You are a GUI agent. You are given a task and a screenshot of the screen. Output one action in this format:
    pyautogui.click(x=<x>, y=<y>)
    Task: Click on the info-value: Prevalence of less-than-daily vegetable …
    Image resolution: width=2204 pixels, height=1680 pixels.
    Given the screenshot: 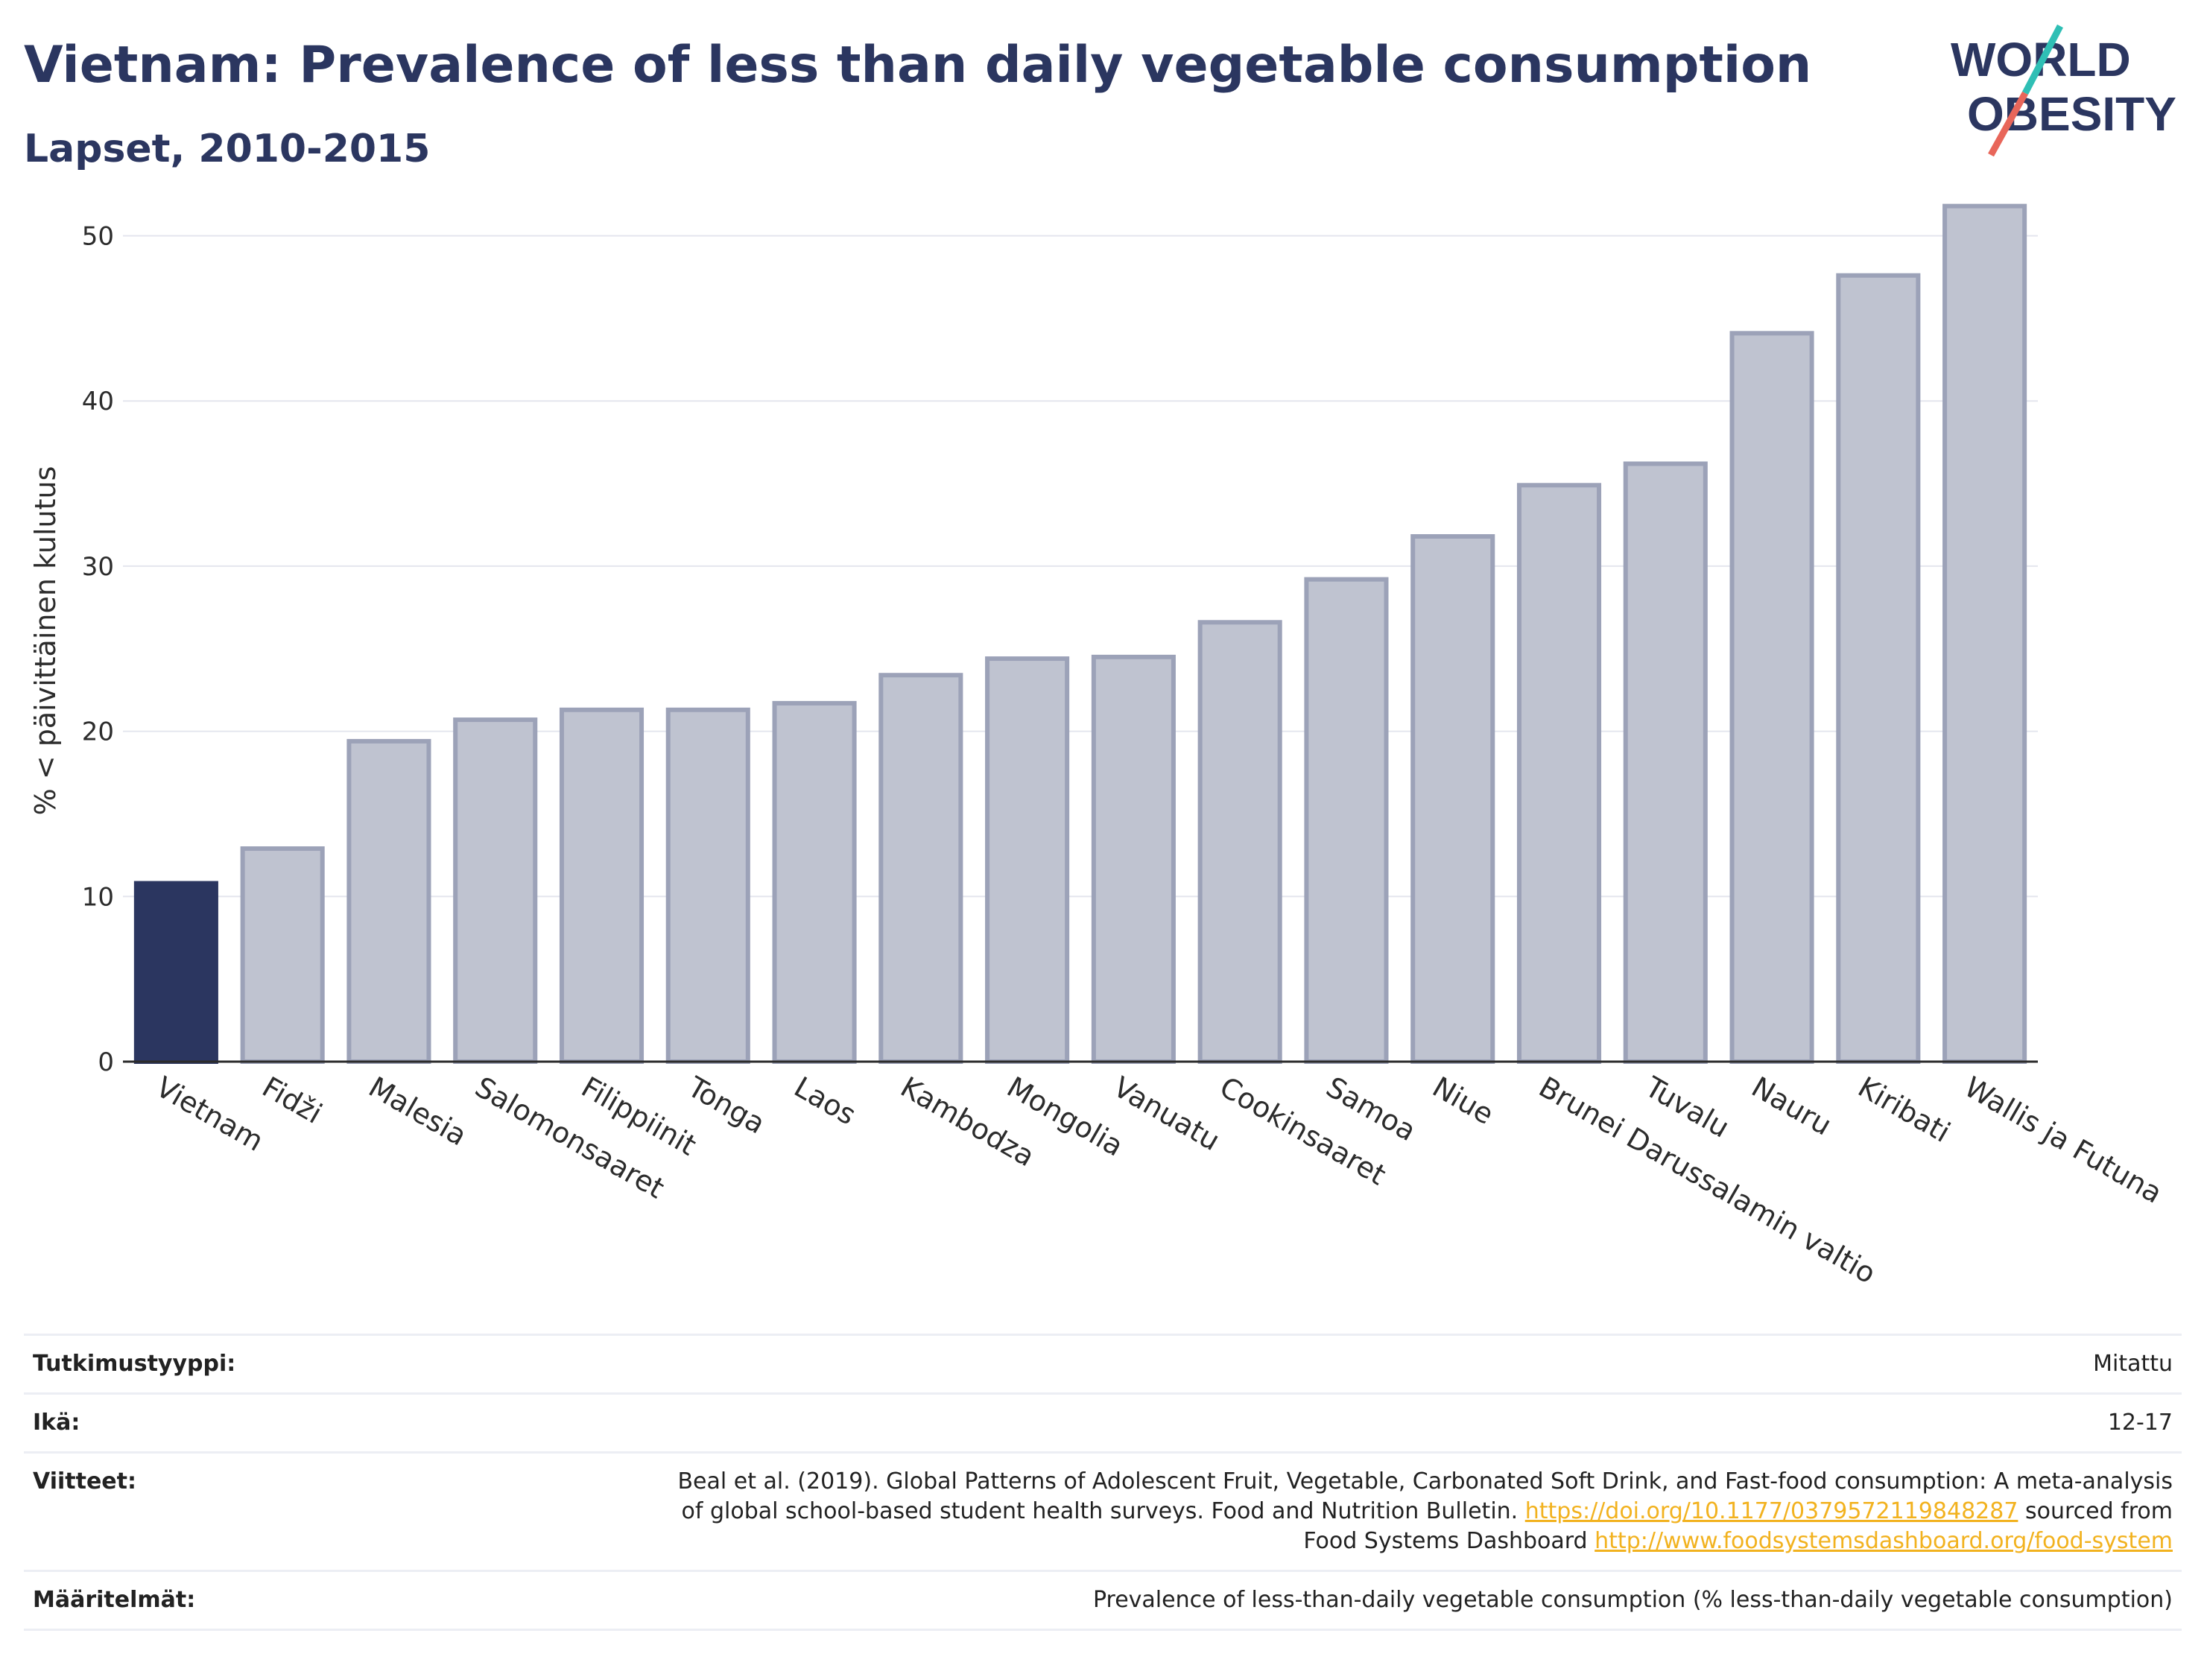 What is the action you would take?
    pyautogui.click(x=1223, y=1600)
    